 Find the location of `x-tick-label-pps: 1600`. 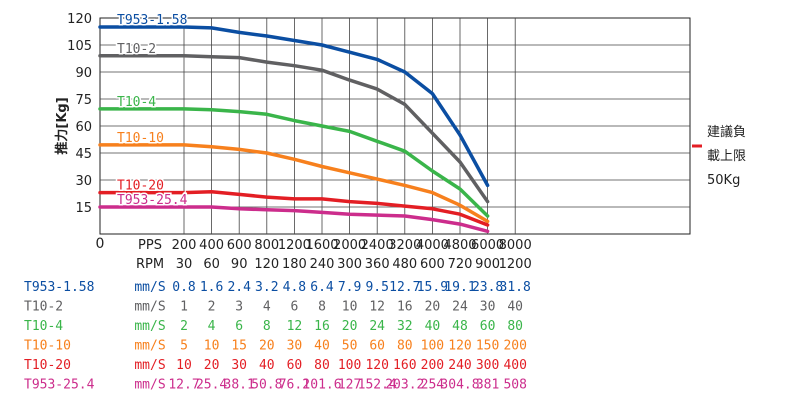

x-tick-label-pps: 1600 is located at coordinates (321, 245).